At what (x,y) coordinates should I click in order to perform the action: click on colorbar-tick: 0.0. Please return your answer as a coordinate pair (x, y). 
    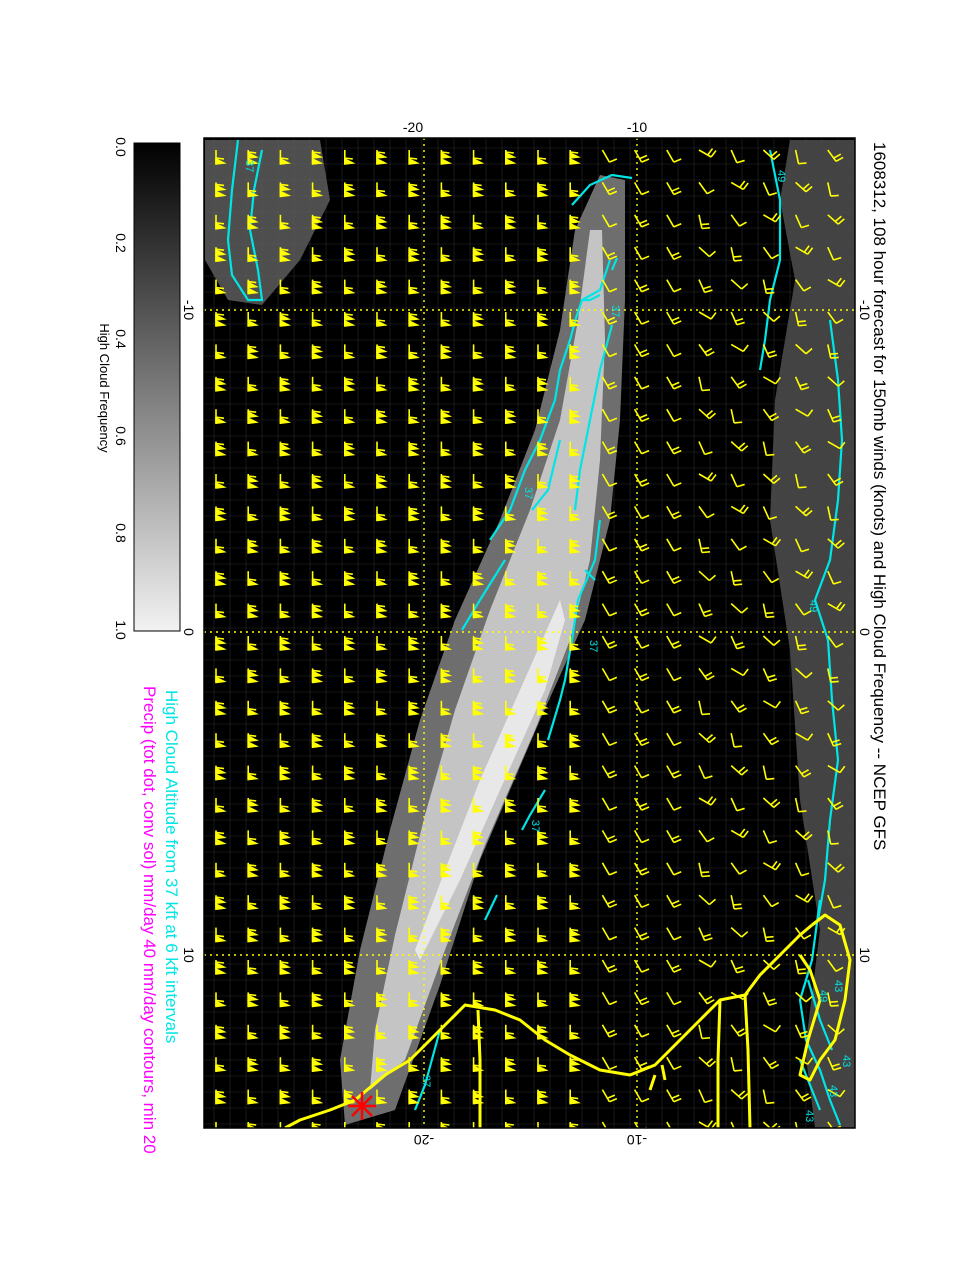
    Looking at the image, I should click on (121, 147).